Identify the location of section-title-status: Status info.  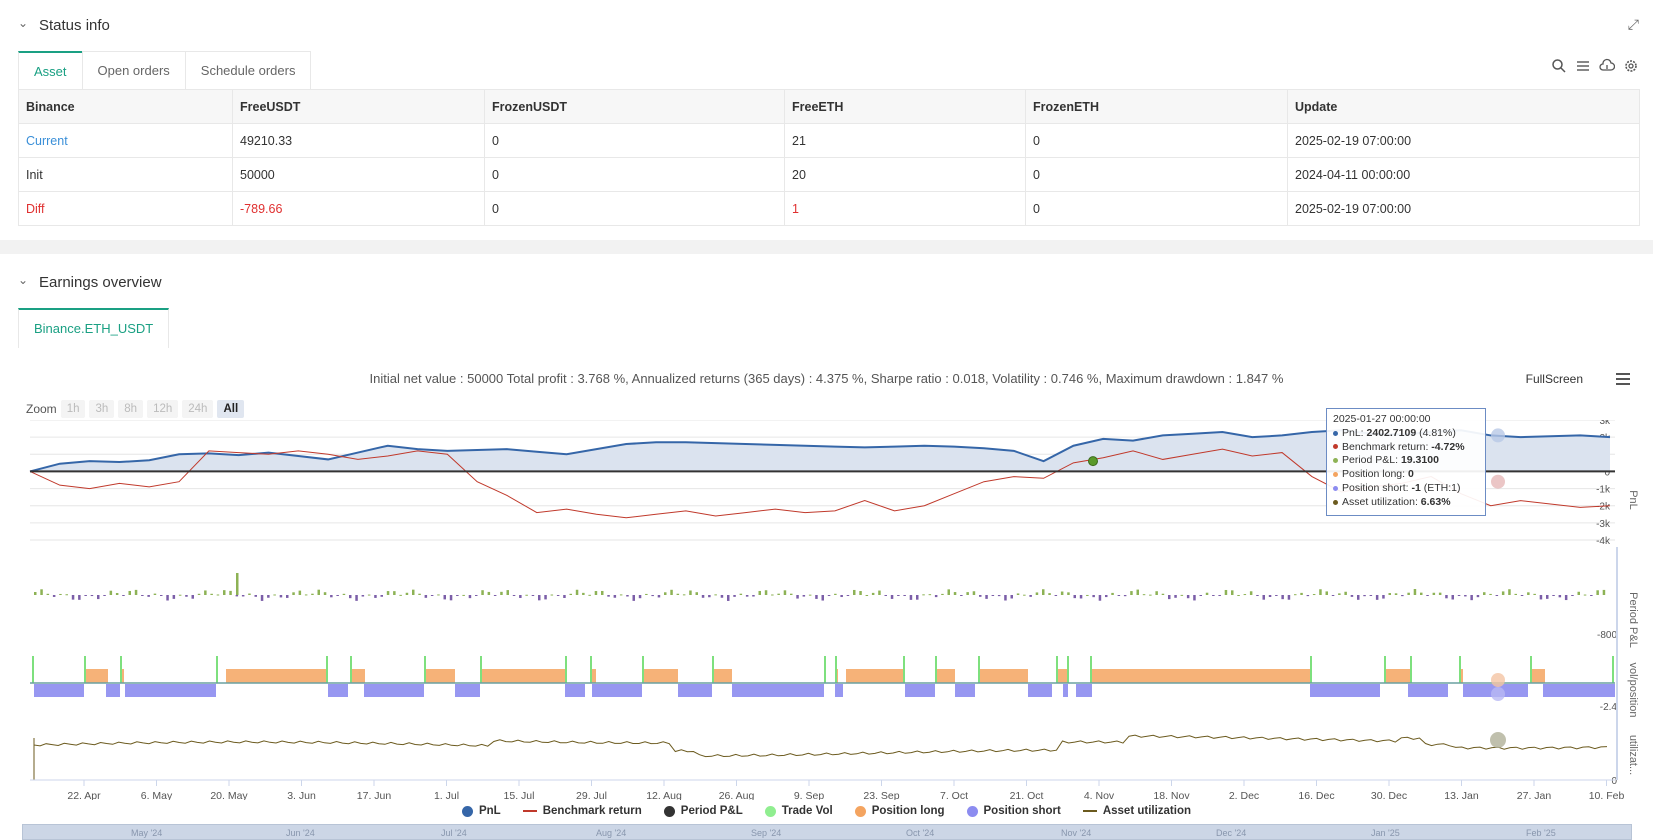
(74, 25).